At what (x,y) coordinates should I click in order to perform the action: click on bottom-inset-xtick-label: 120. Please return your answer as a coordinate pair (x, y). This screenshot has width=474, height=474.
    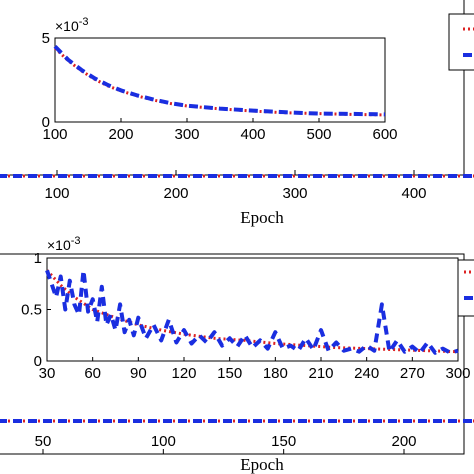
    Looking at the image, I should click on (183, 373).